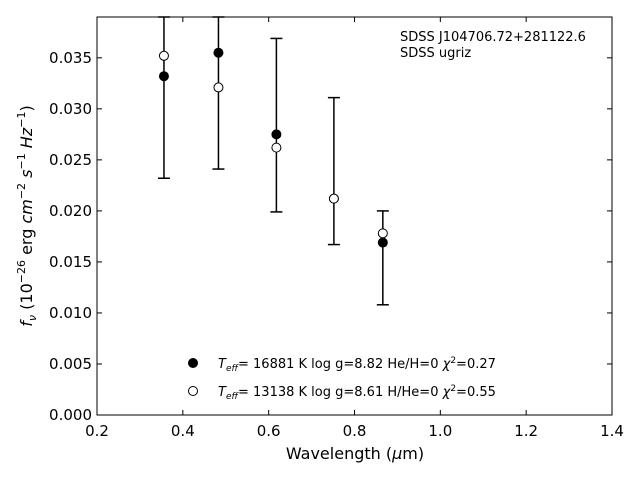 The height and width of the screenshot is (480, 640). Describe the element at coordinates (70, 415) in the screenshot. I see `y-tick-label: 0.000` at that location.